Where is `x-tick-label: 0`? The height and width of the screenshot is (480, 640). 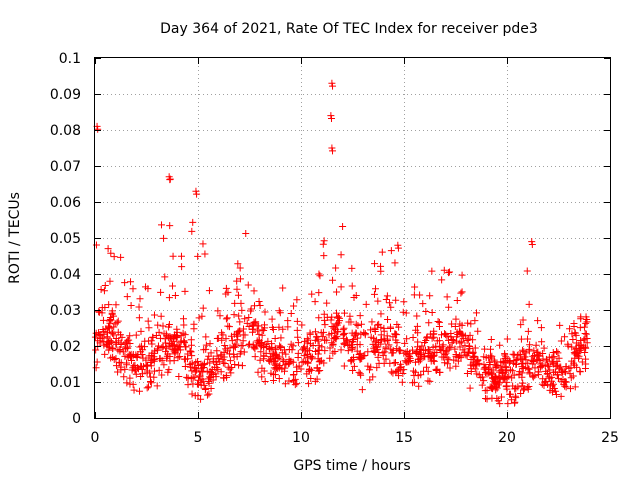
x-tick-label: 0 is located at coordinates (95, 438).